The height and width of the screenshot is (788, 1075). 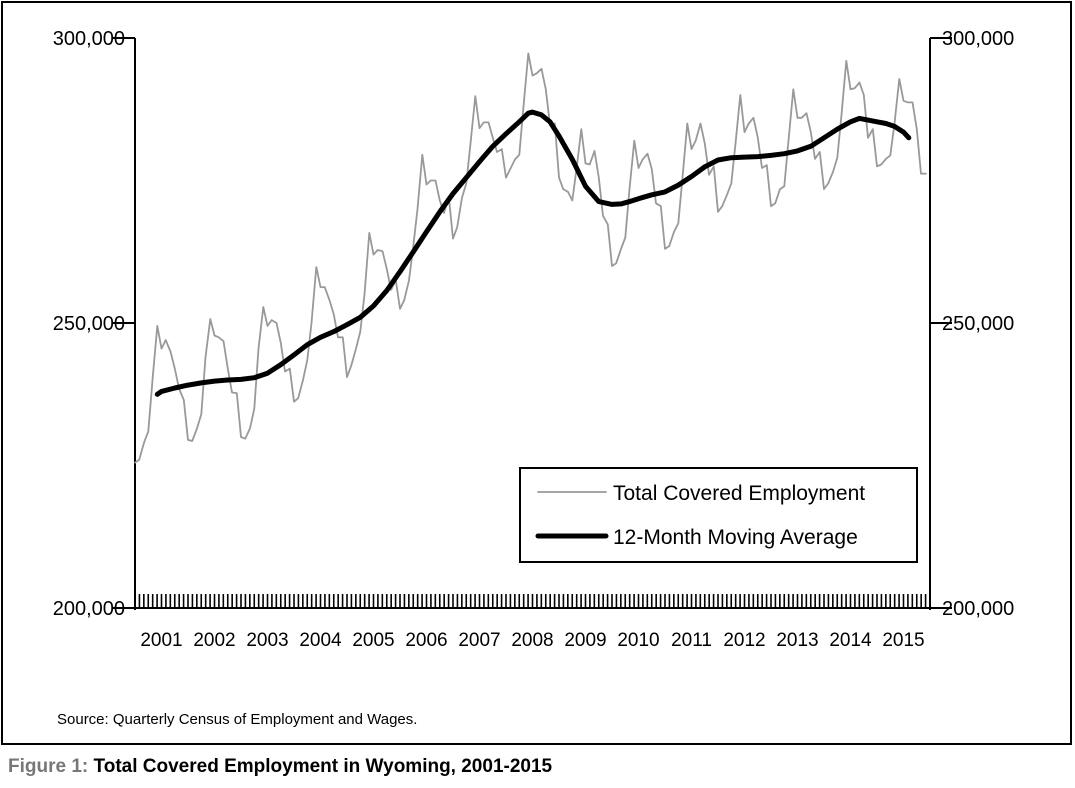 What do you see at coordinates (51, 766) in the screenshot?
I see `caption-prefix: Figure 1:` at bounding box center [51, 766].